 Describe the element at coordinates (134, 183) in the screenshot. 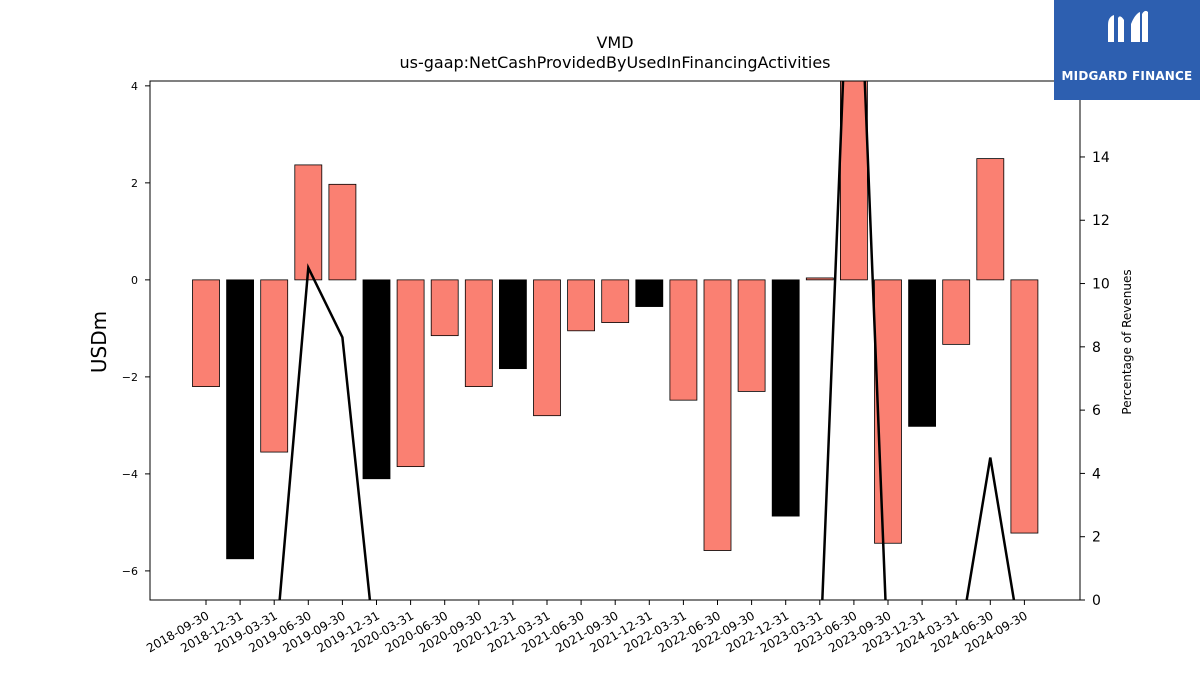

I see `y-tick-label: 2` at that location.